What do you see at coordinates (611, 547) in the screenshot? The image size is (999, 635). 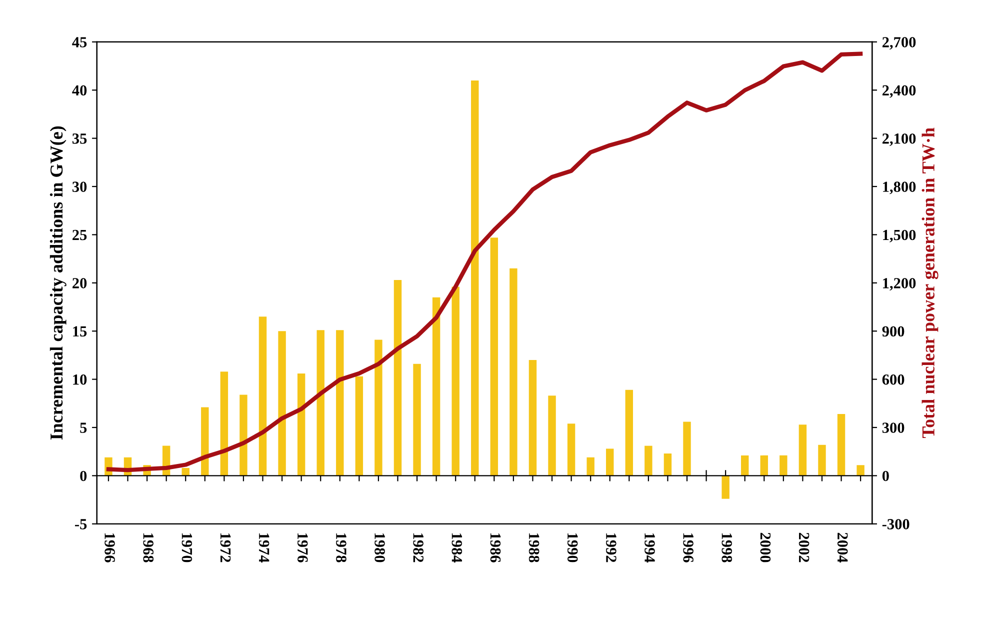 I see `x-tick-label: 1992` at bounding box center [611, 547].